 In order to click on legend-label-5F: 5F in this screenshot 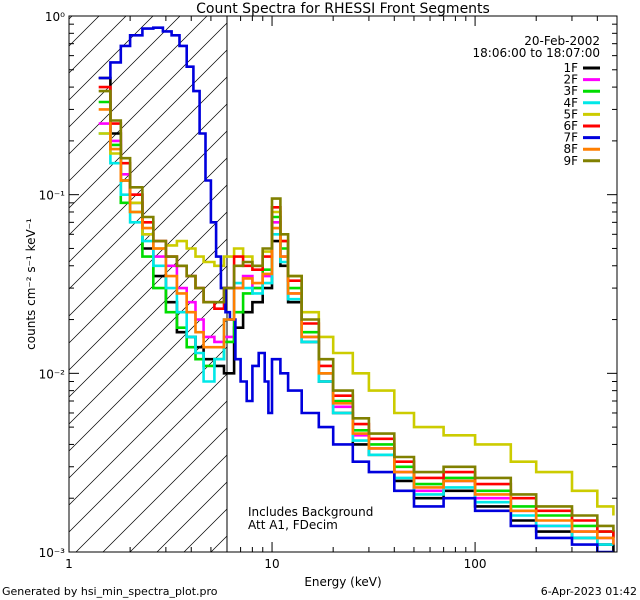, I will do `click(570, 114)`.